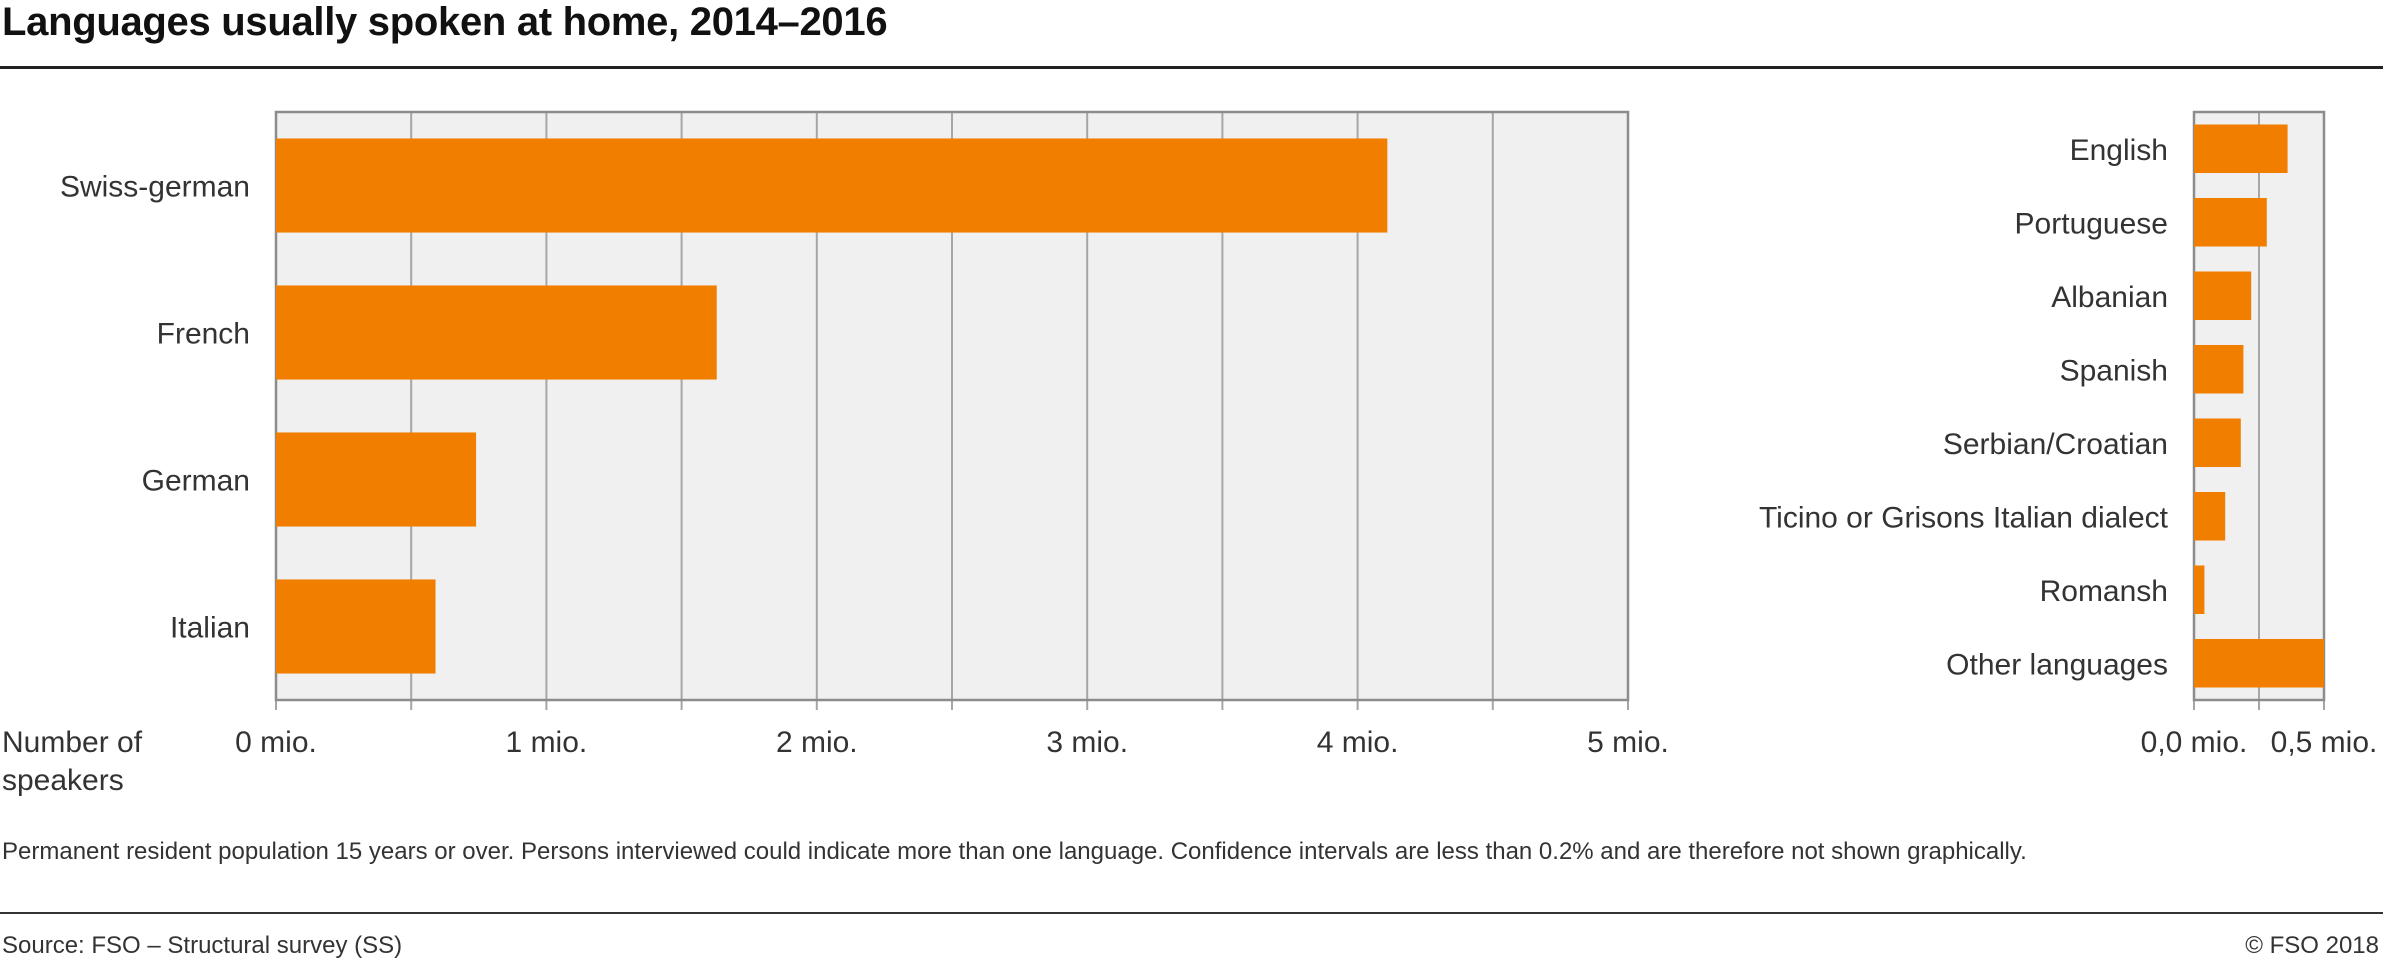 The width and height of the screenshot is (2383, 967). Describe the element at coordinates (2057, 664) in the screenshot. I see `category-label: Other languages` at that location.